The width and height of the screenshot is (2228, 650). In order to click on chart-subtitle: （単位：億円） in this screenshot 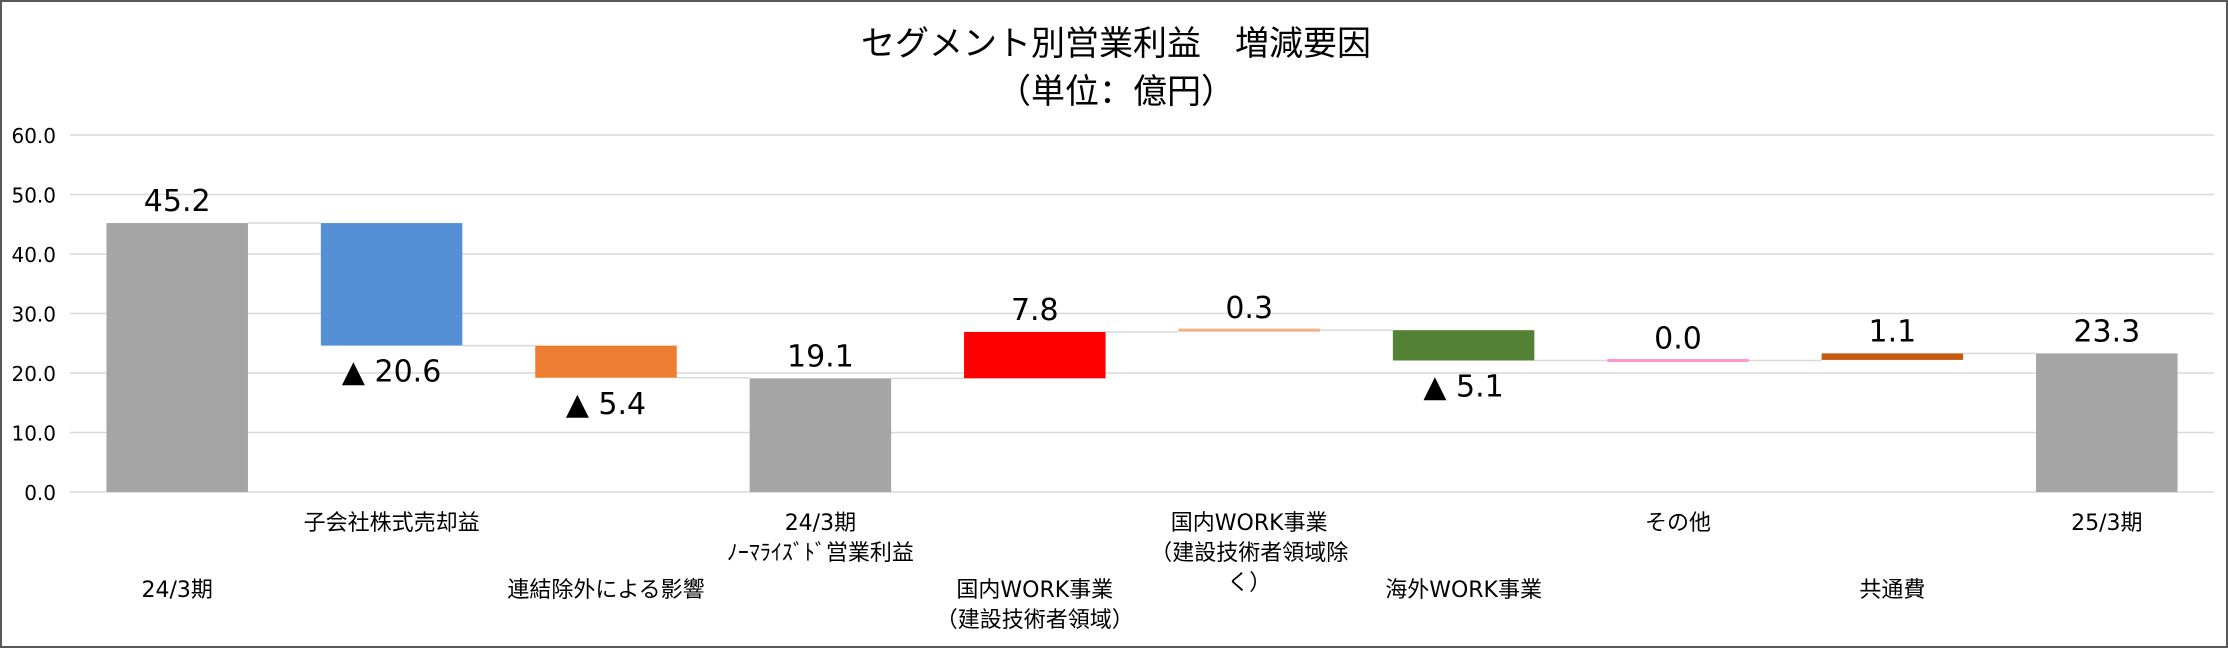, I will do `click(1116, 92)`.